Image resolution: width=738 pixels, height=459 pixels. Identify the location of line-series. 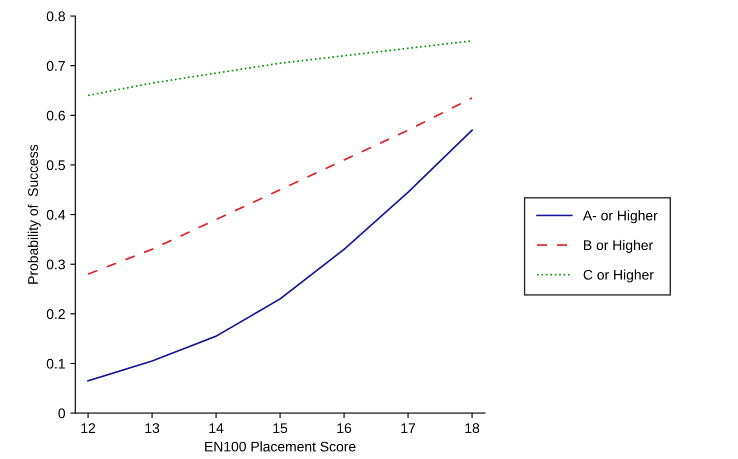
(280, 68).